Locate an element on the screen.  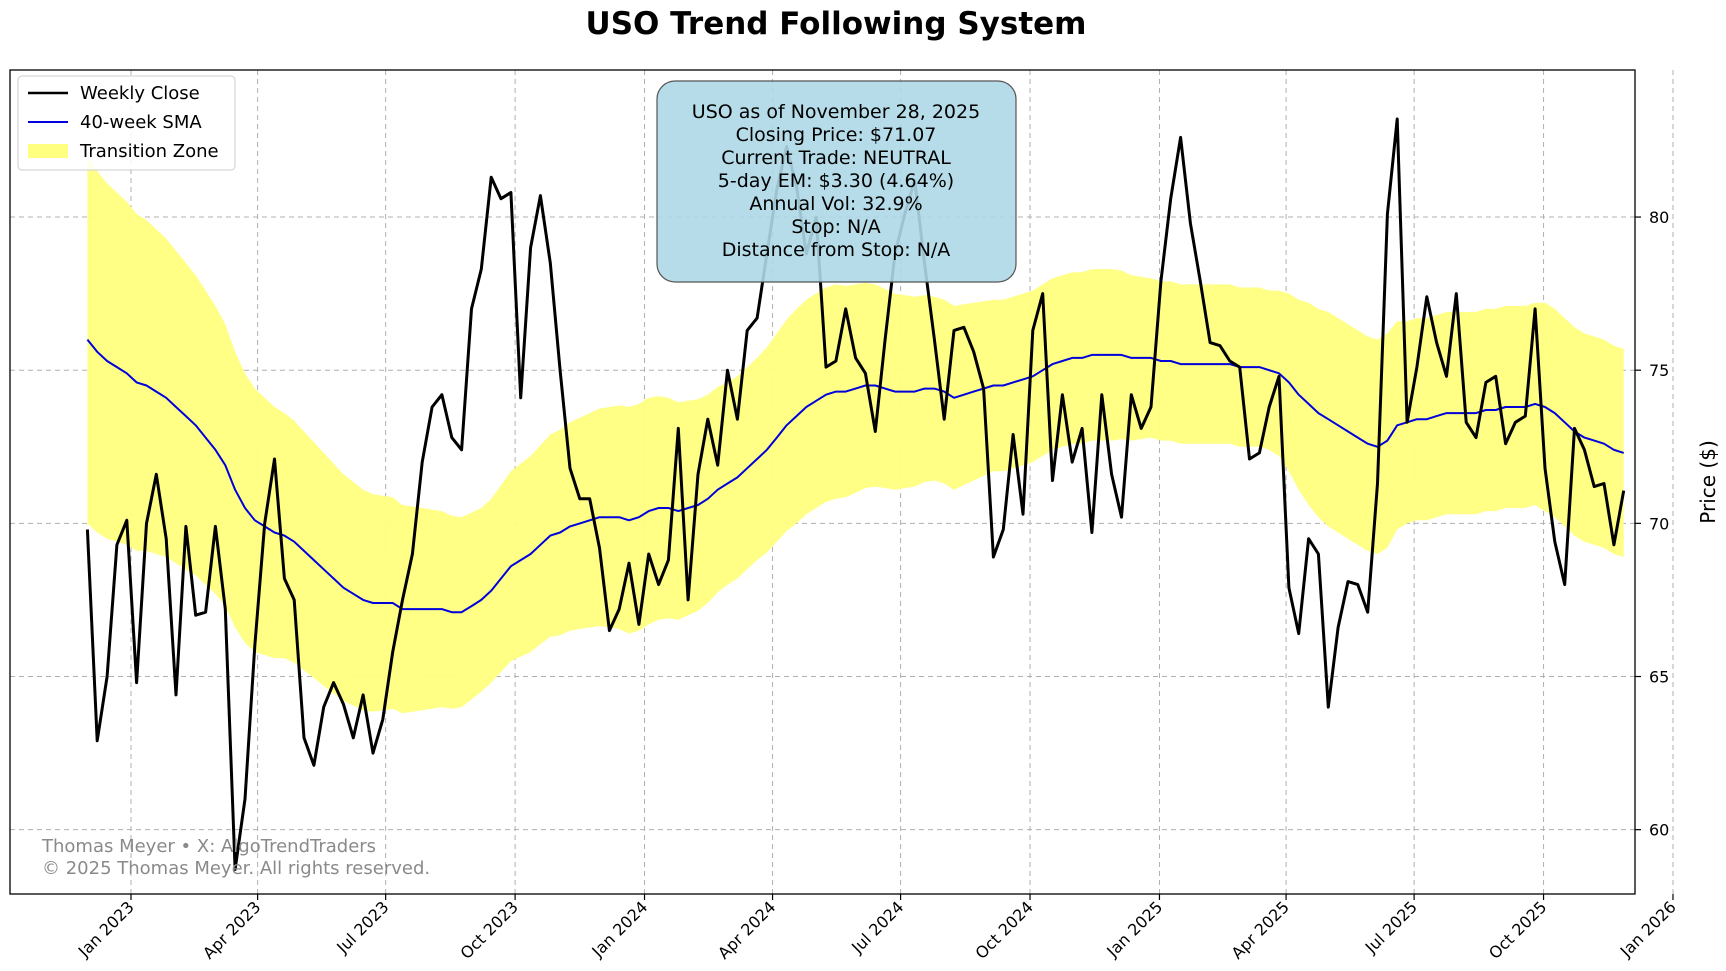
x-tick-label: Jan 2024 is located at coordinates (619, 929).